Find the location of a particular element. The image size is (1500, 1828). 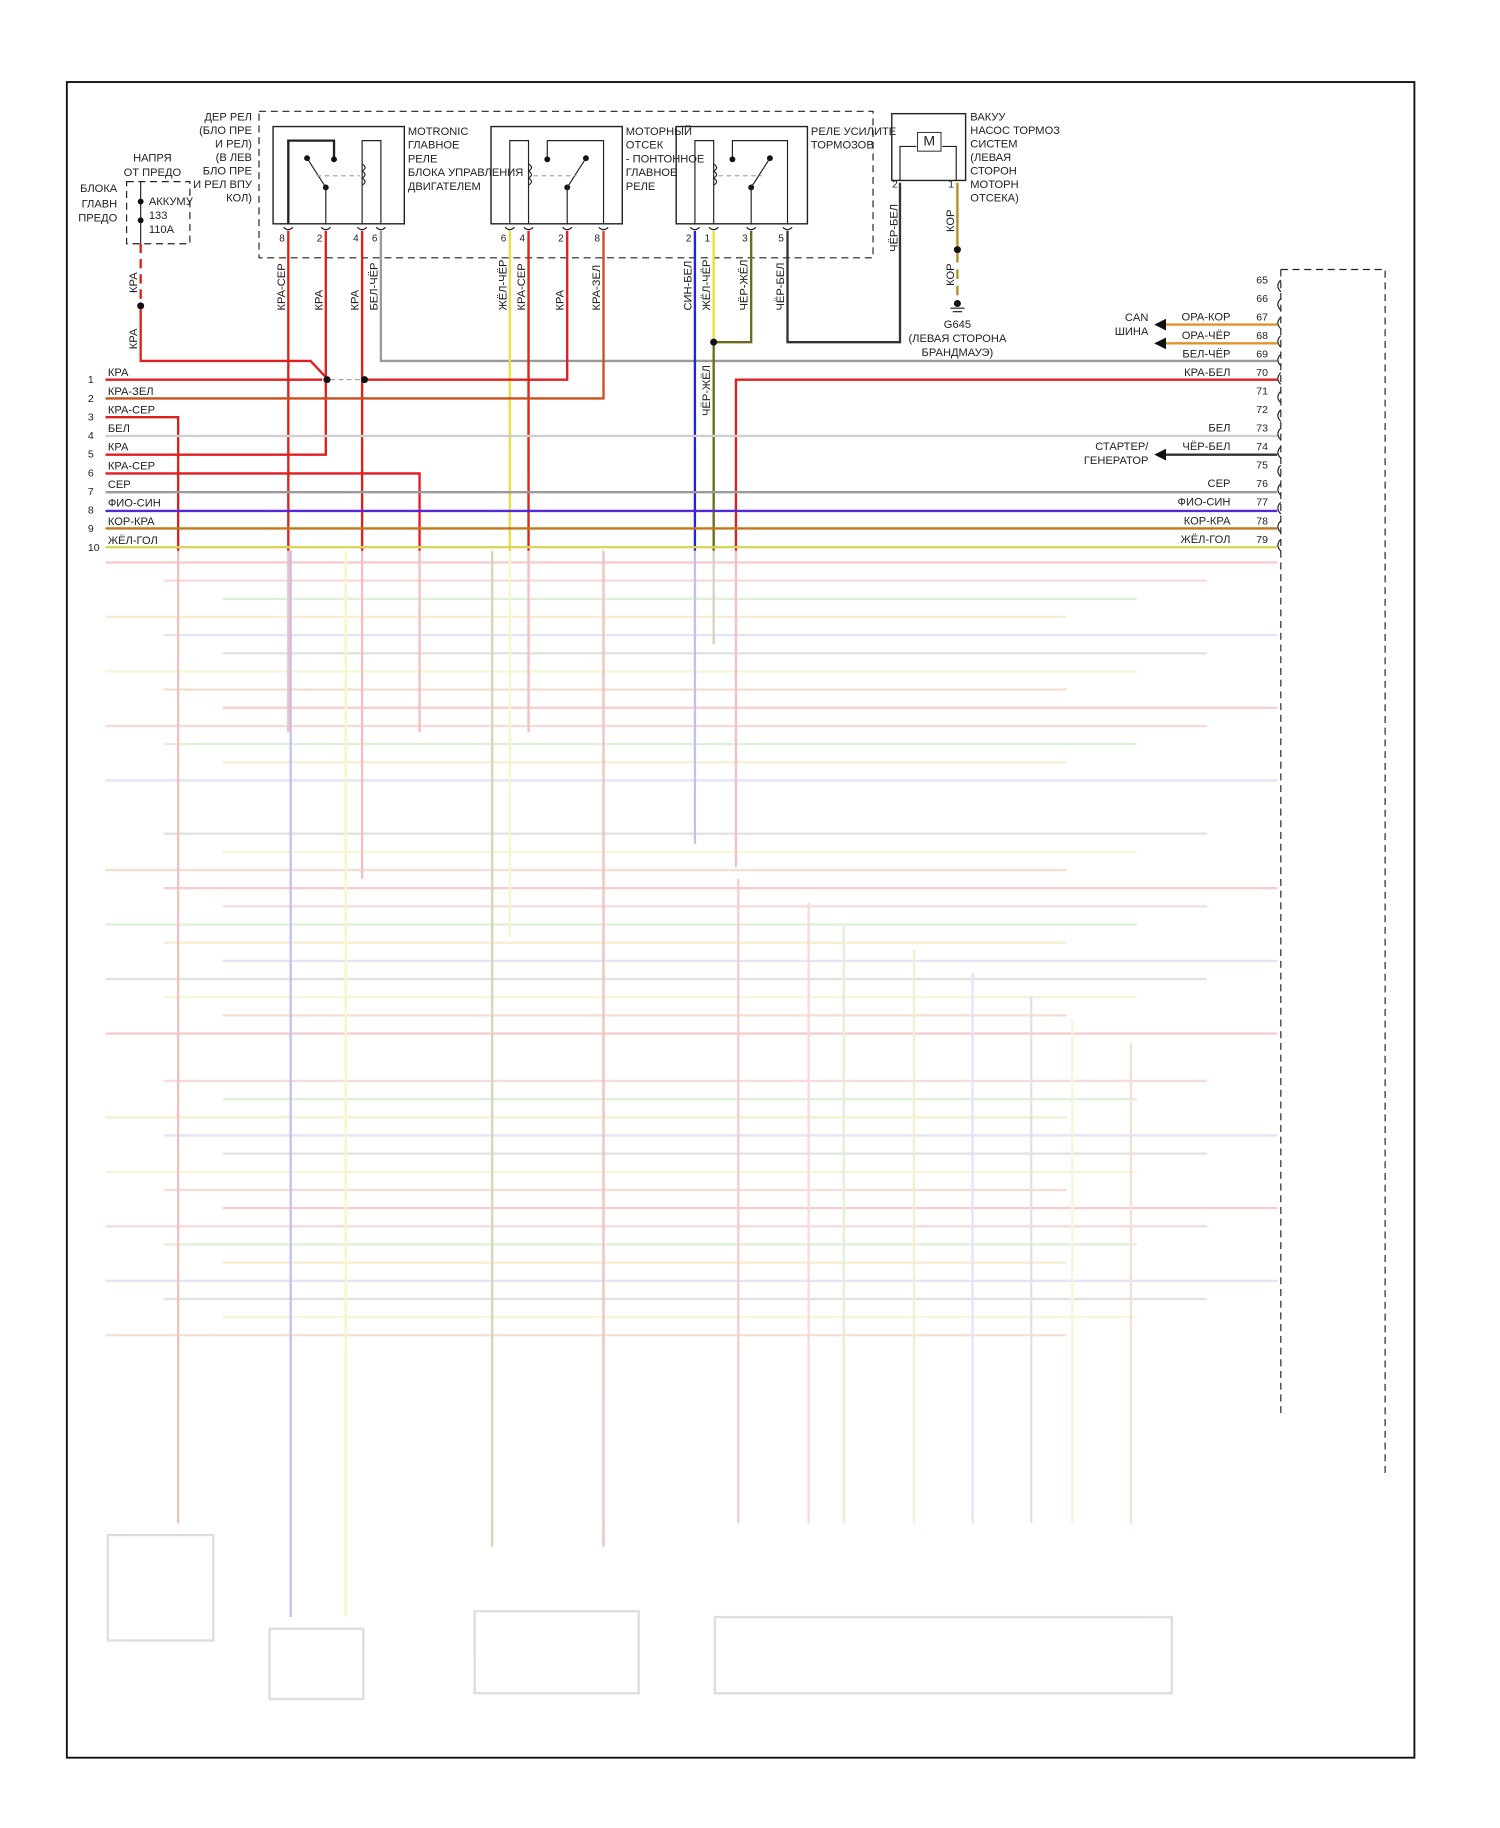

vacuum-pump: M 2 1 is located at coordinates (929, 151).